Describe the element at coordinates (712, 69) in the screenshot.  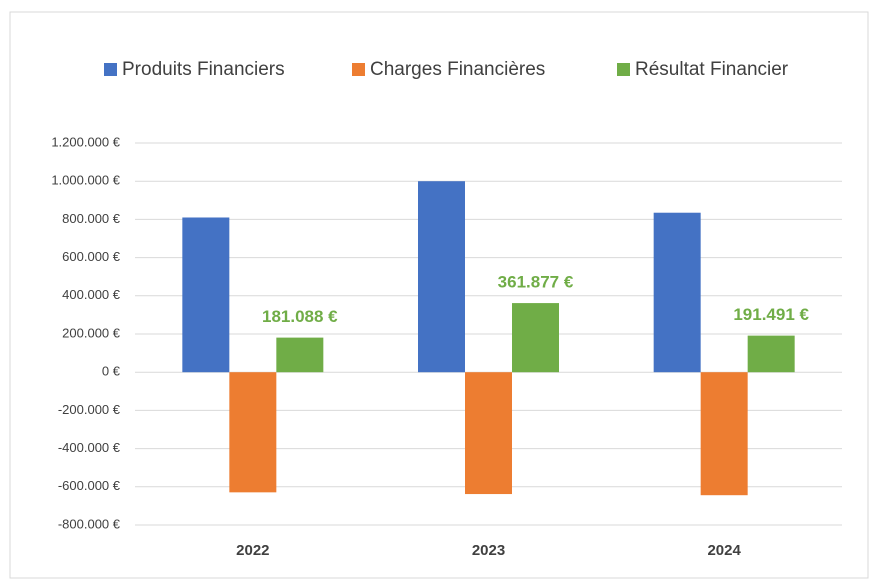
I see `legend-label: Résultat Financier` at that location.